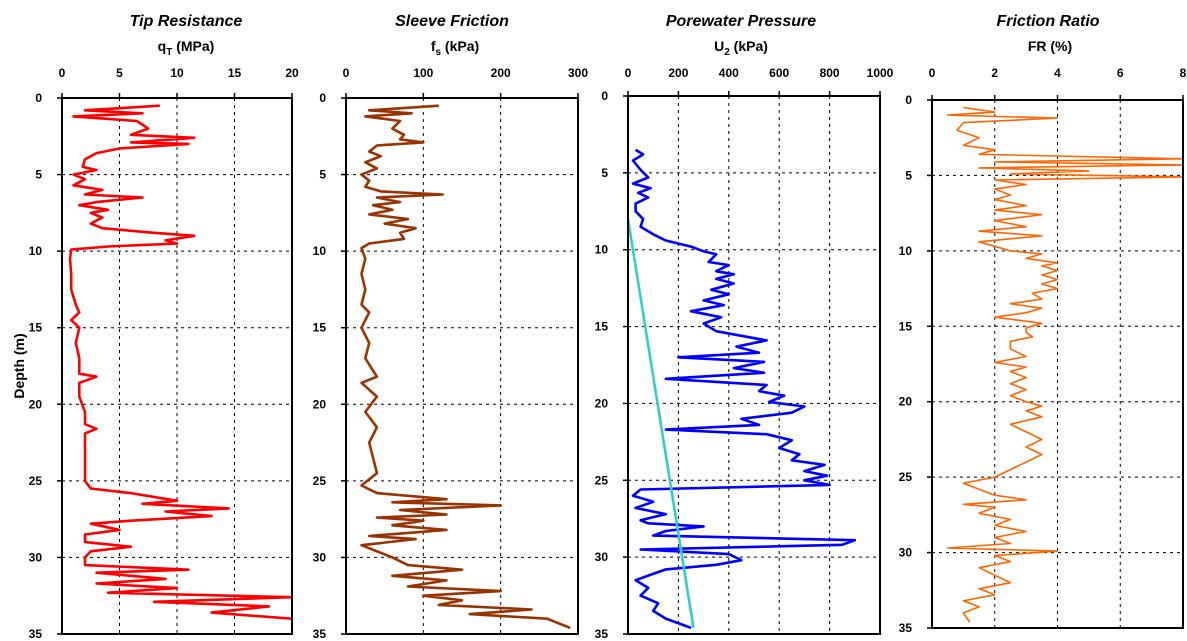 Image resolution: width=1187 pixels, height=641 pixels. I want to click on x-tick-label: 15, so click(235, 73).